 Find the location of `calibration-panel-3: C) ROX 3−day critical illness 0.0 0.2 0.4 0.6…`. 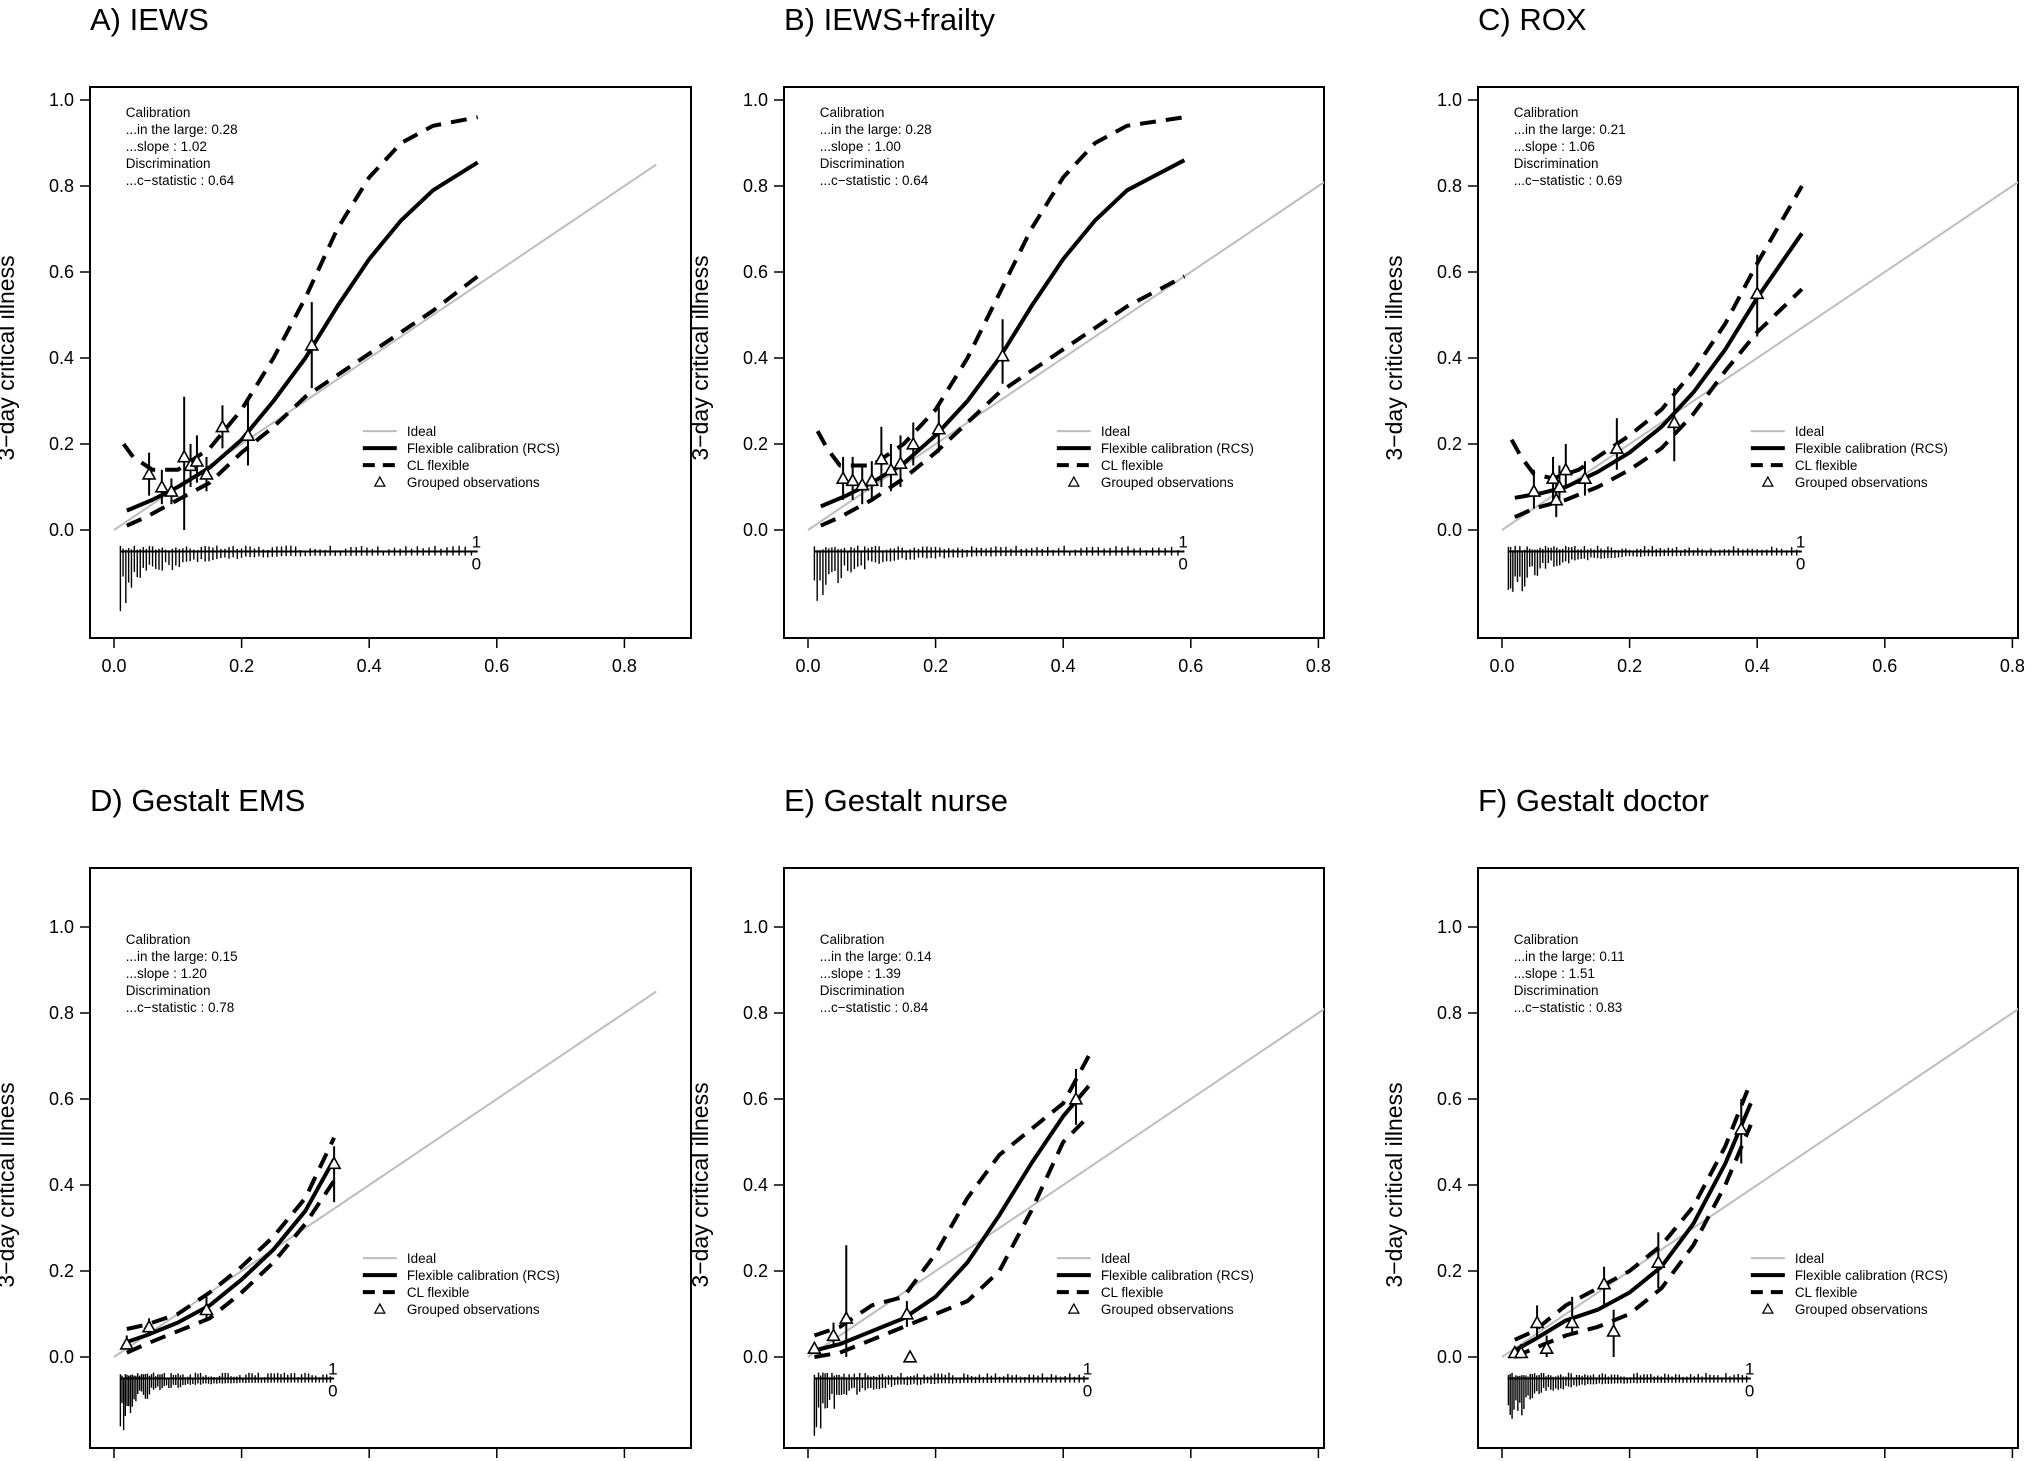

calibration-panel-3: C) ROX 3−day critical illness 0.0 0.2 0.4 0.6… is located at coordinates (1703, 339).